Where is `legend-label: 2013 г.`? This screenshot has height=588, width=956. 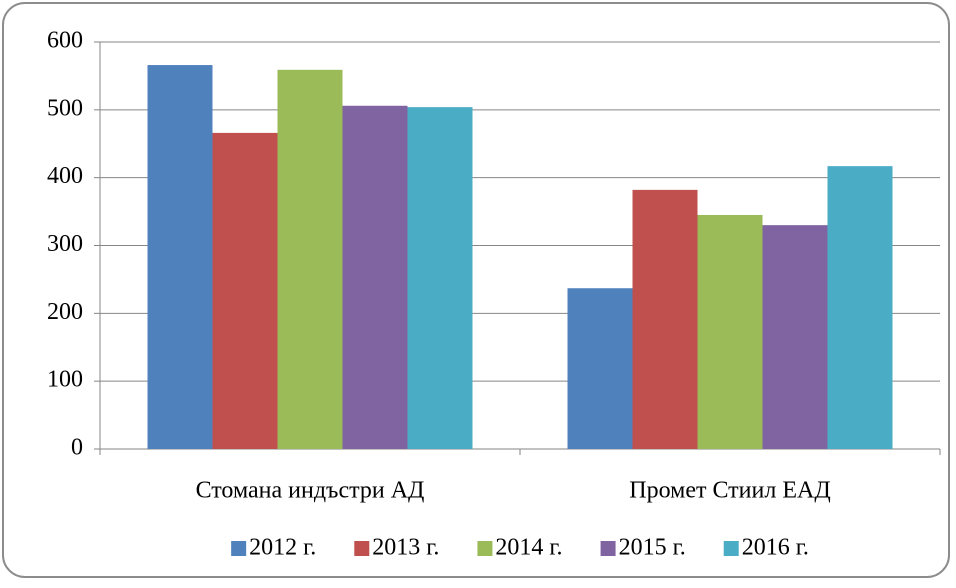 legend-label: 2013 г. is located at coordinates (405, 548).